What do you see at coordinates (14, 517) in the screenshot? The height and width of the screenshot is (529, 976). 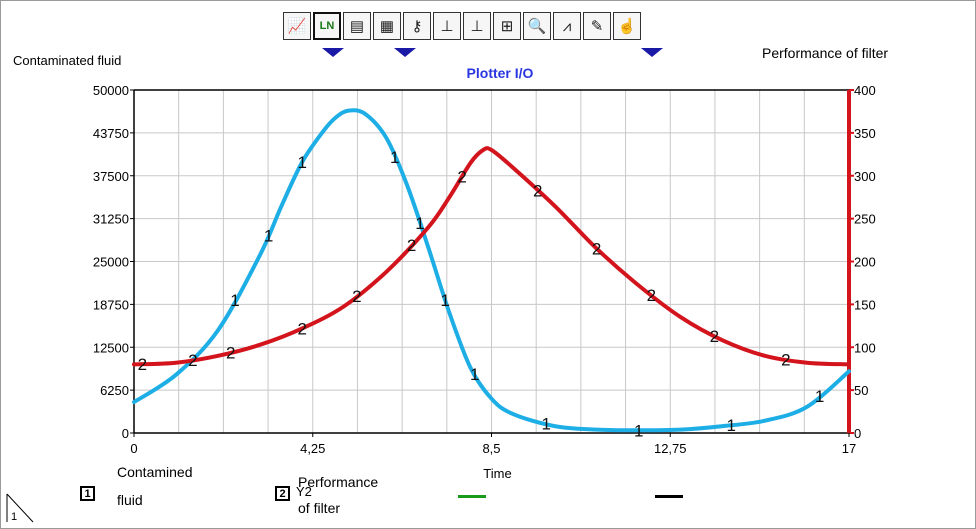 I see `corner-number: 1` at bounding box center [14, 517].